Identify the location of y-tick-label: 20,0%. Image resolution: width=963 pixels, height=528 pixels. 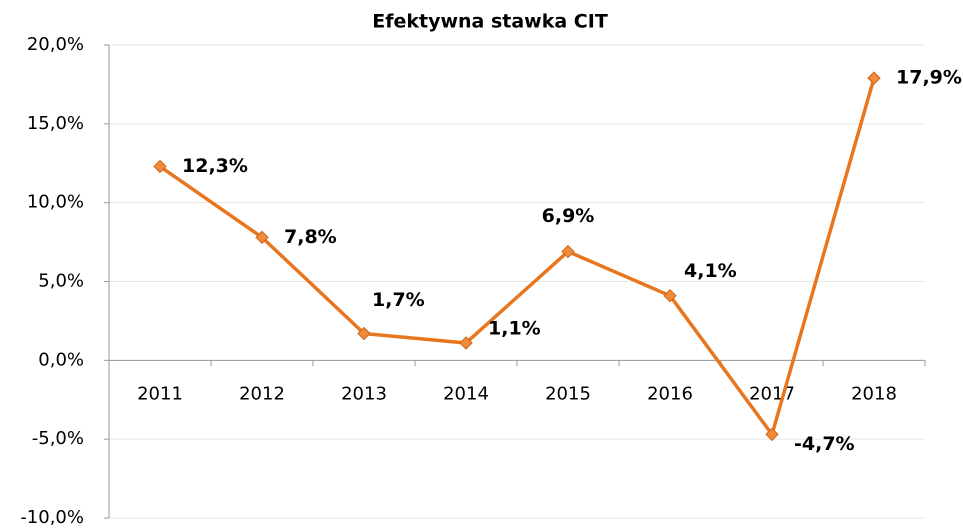
(55, 44).